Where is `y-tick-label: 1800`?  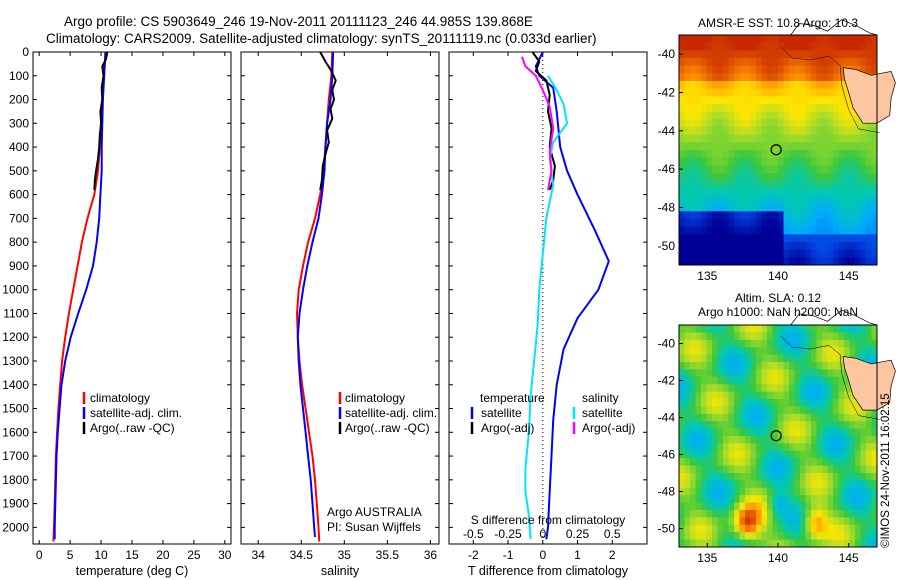 y-tick-label: 1800 is located at coordinates (15, 480).